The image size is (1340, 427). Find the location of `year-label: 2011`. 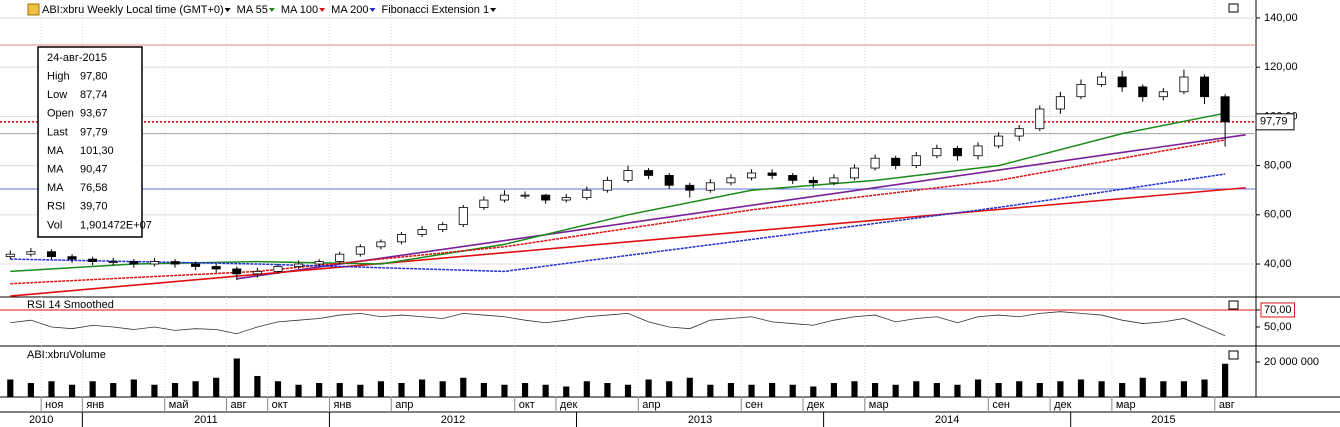

year-label: 2011 is located at coordinates (206, 420).